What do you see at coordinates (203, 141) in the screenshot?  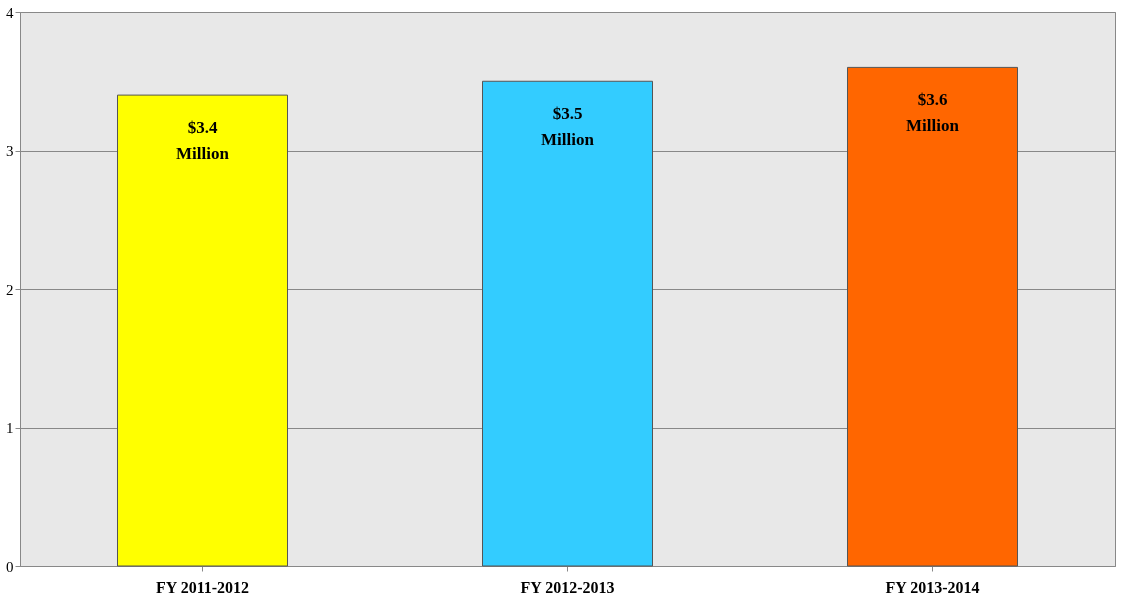 I see `data-label: $3.4 Million` at bounding box center [203, 141].